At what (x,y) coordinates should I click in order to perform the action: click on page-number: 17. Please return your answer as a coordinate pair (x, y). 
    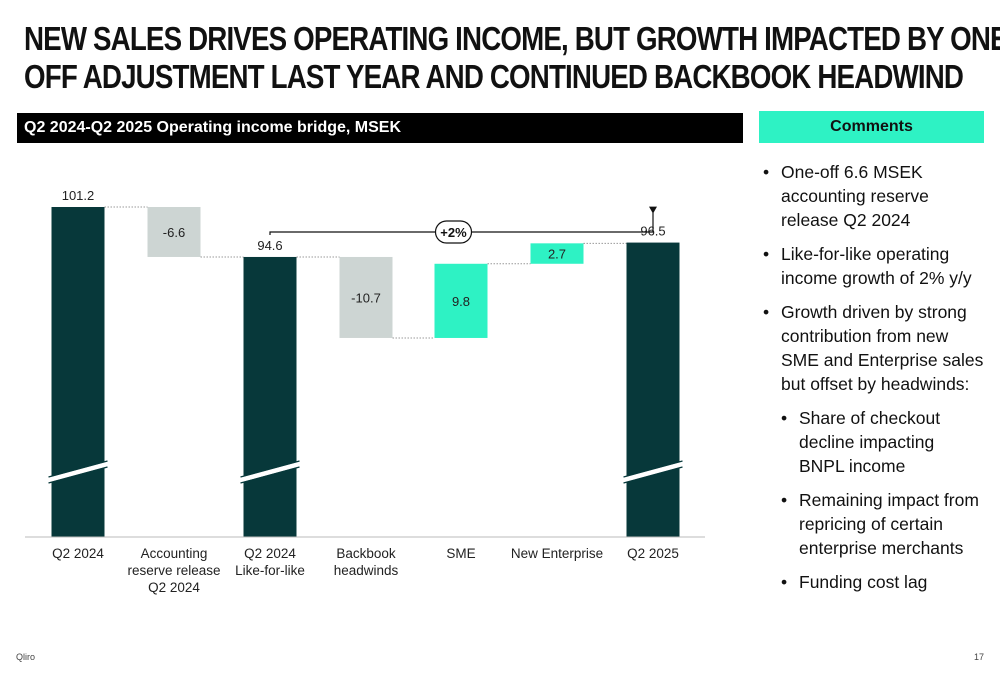
    Looking at the image, I should click on (979, 657).